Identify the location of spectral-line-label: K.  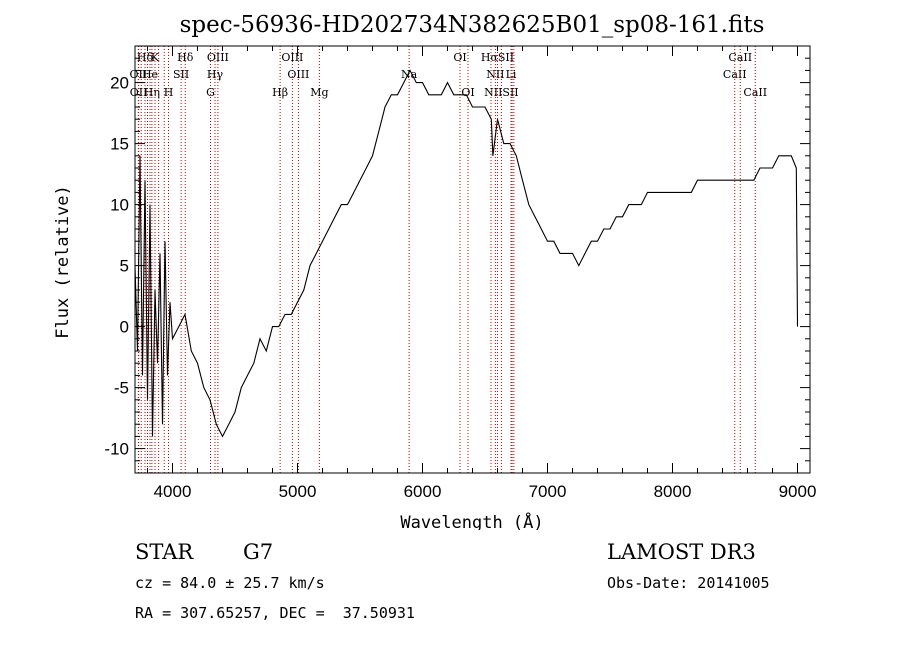
(155, 57).